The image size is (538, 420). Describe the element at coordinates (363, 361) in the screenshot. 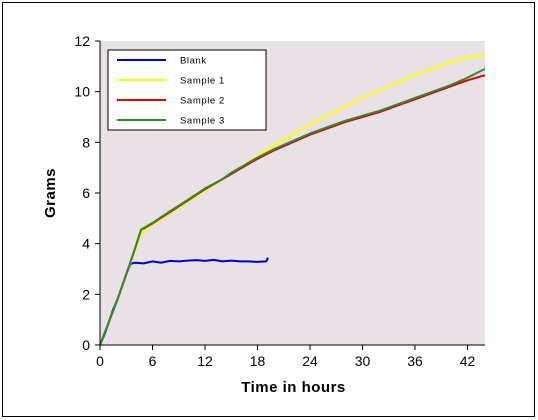

I see `x-tick-label: 30` at that location.